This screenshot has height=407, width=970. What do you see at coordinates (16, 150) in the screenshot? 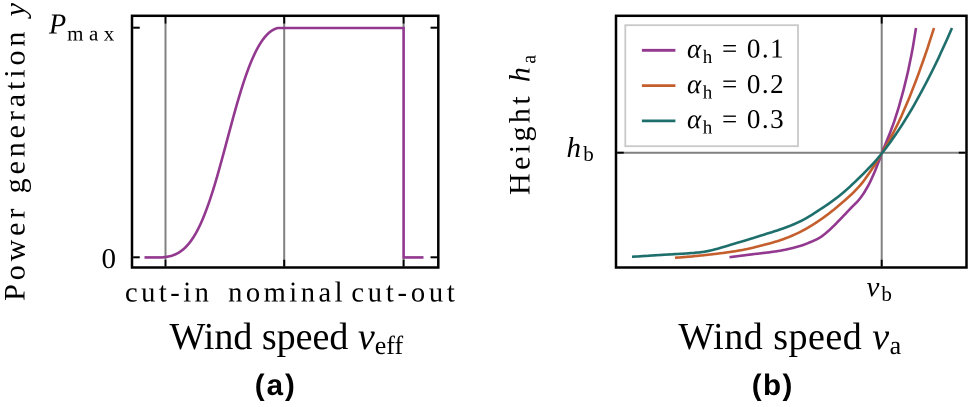
I see `svg-text: Power generation y` at bounding box center [16, 150].